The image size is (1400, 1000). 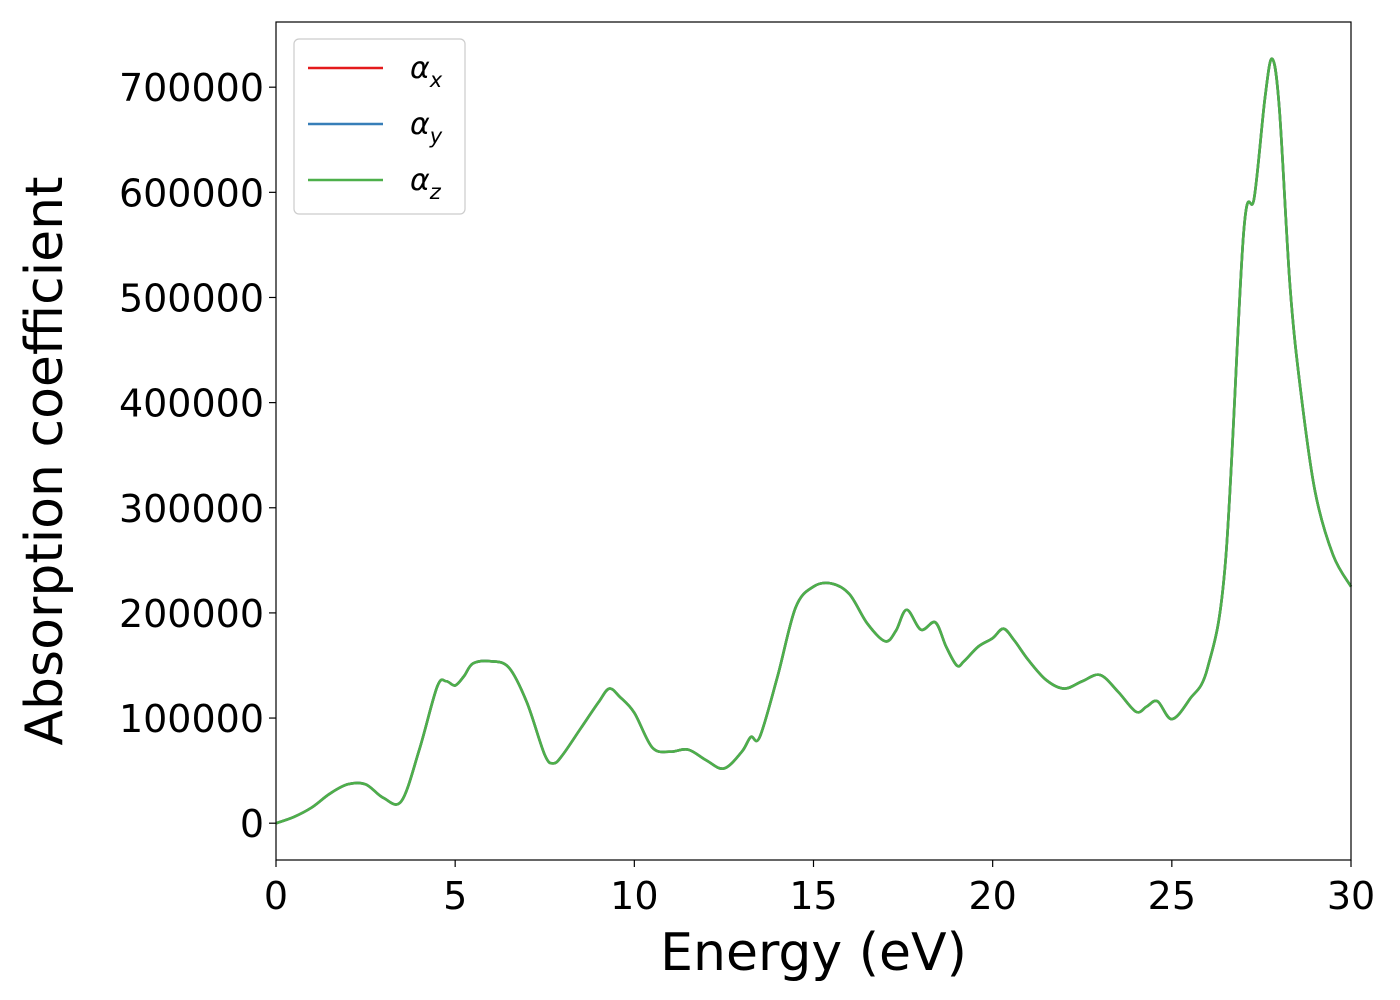 I want to click on legend: αx αy αz, so click(x=379, y=126).